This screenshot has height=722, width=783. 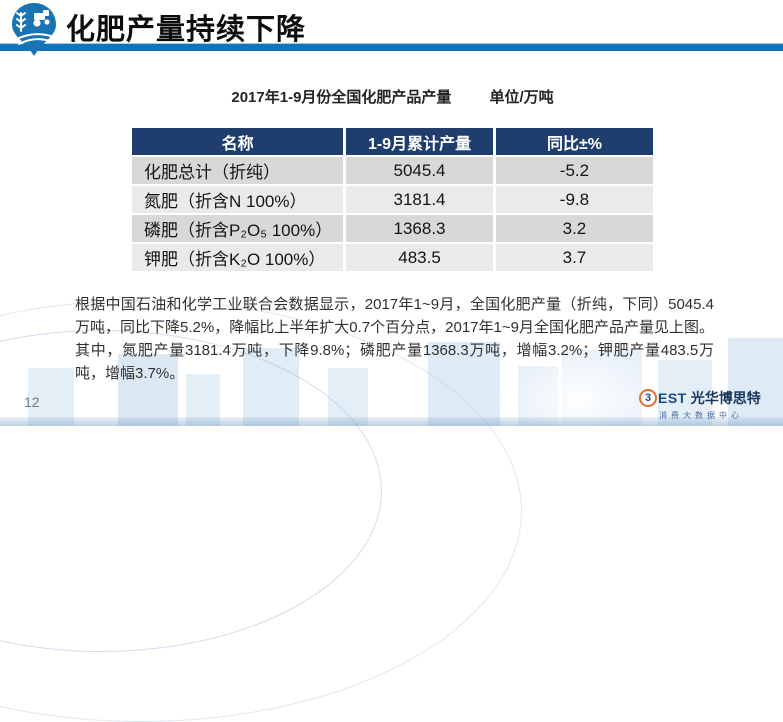 What do you see at coordinates (341, 97) in the screenshot?
I see `table-caption-text: 2017年1-9月份全国化肥产品产量` at bounding box center [341, 97].